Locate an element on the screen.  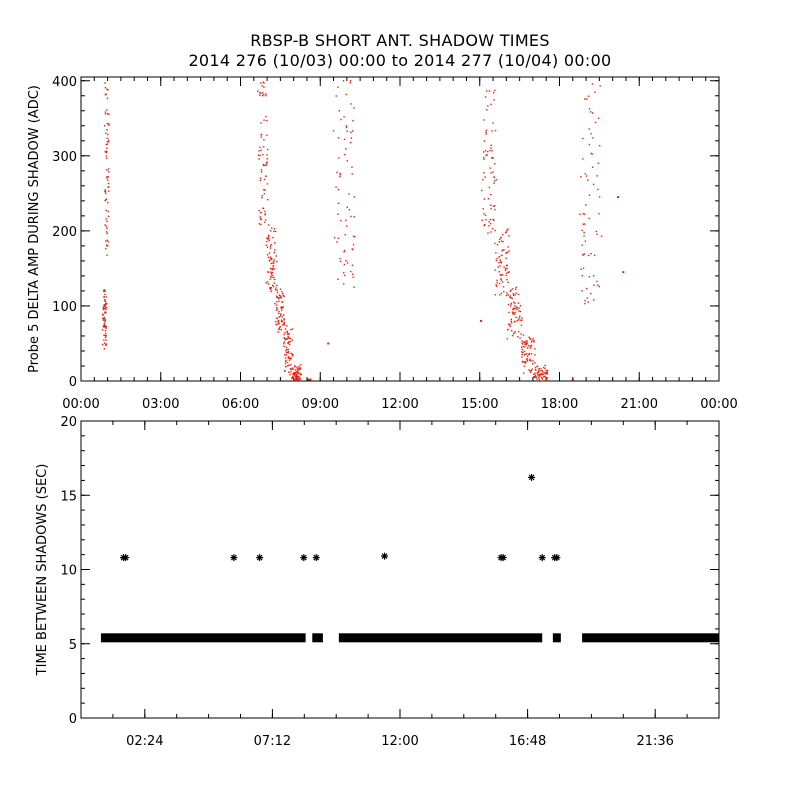
y-tick-label: 100 is located at coordinates (64, 307).